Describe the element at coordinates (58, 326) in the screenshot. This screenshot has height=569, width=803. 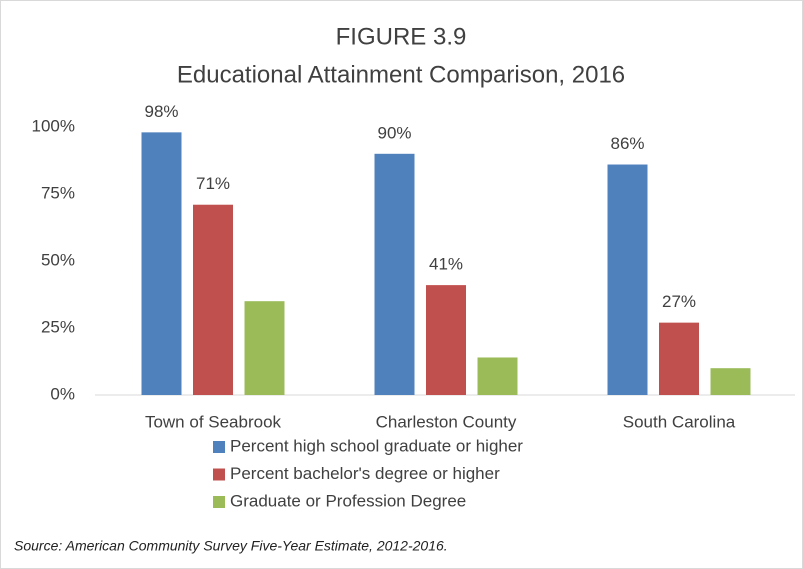
I see `y-tick-label: 25%` at that location.